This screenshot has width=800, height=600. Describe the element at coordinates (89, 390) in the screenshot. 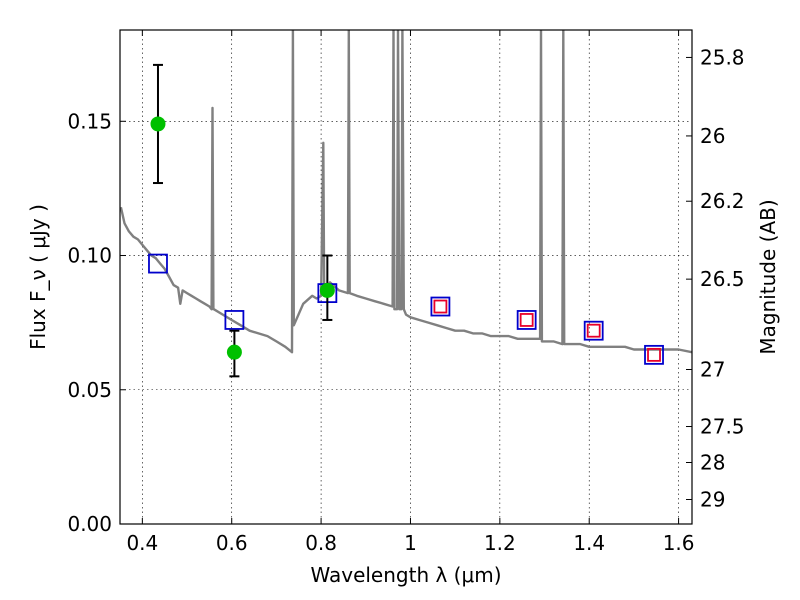

I see `y-tick-label: 0.05` at that location.